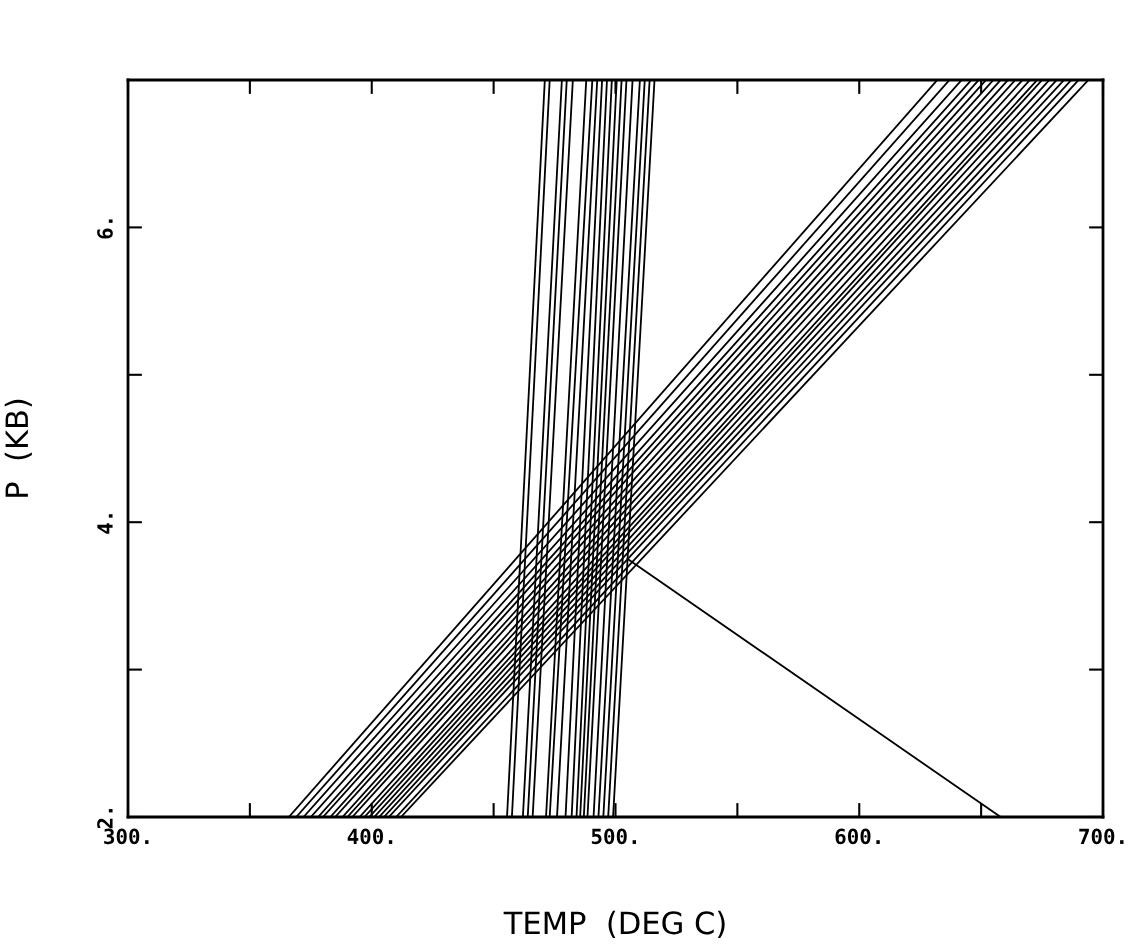 This screenshot has height=947, width=1145. Describe the element at coordinates (1101, 836) in the screenshot. I see `x-tick-label: 700.` at that location.